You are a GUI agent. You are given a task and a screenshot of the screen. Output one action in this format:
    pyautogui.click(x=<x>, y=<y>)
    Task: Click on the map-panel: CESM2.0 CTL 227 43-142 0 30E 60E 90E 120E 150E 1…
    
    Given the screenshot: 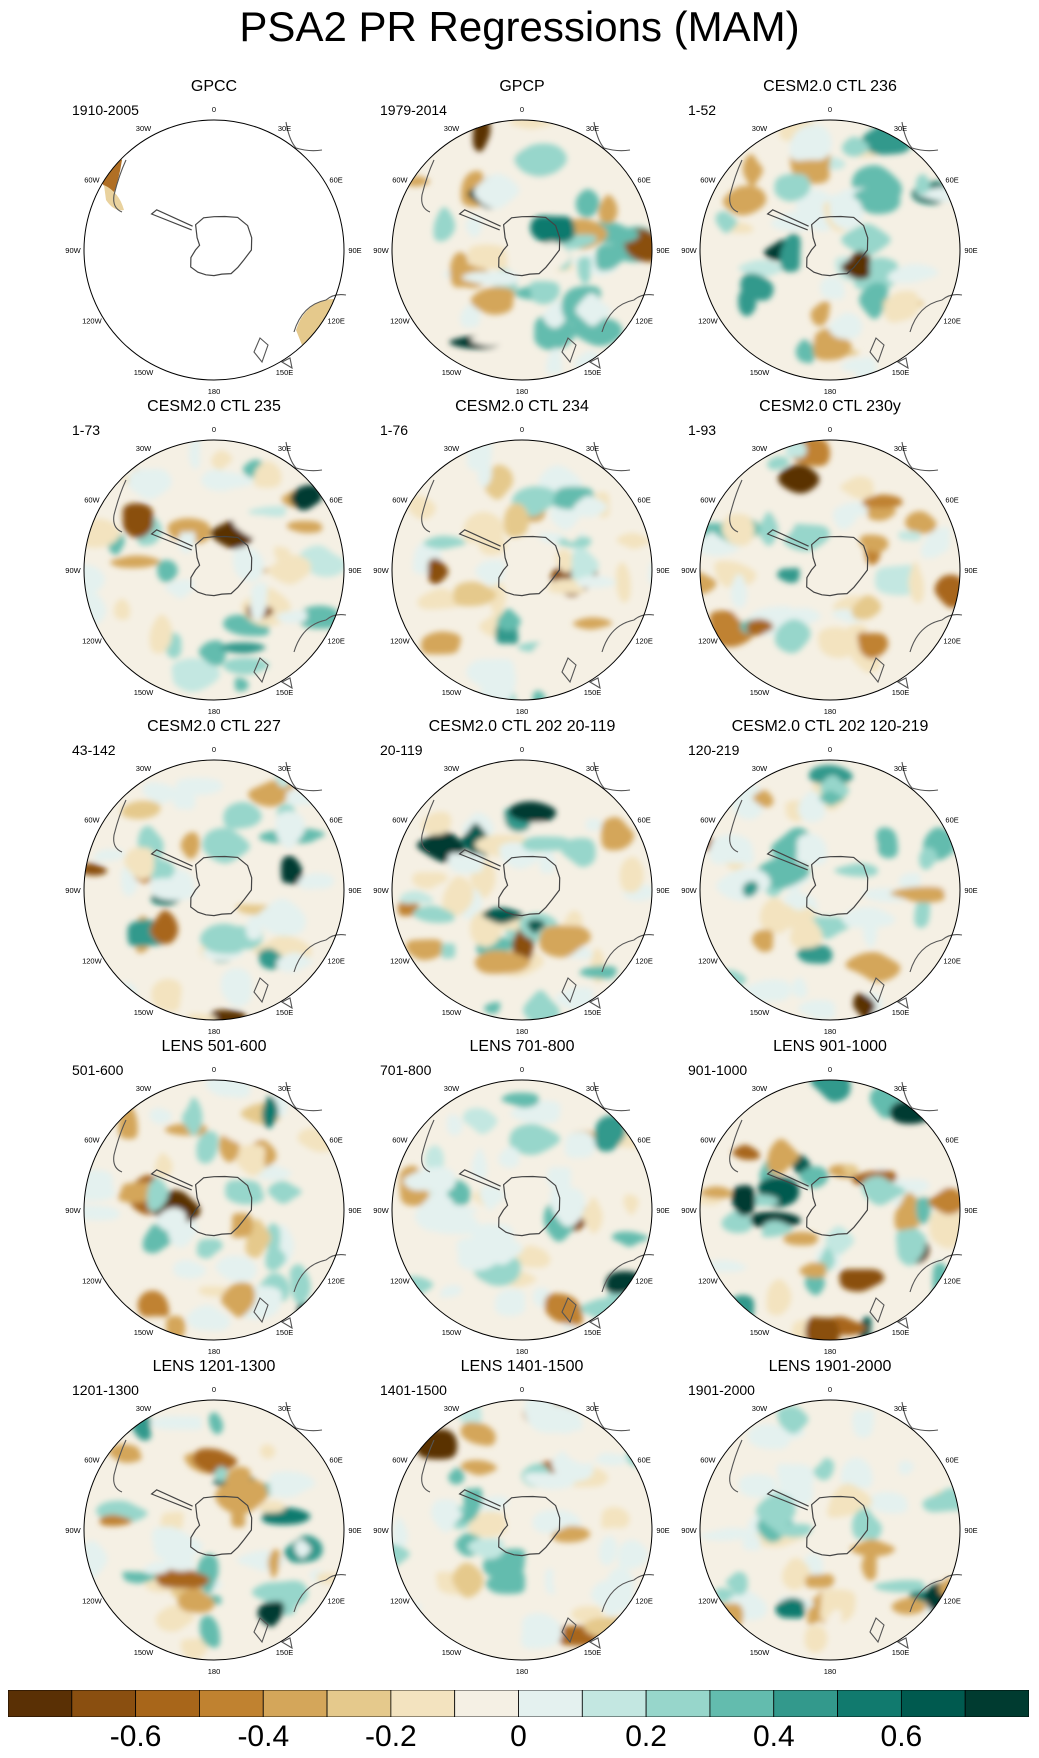 What is the action you would take?
    pyautogui.click(x=214, y=877)
    